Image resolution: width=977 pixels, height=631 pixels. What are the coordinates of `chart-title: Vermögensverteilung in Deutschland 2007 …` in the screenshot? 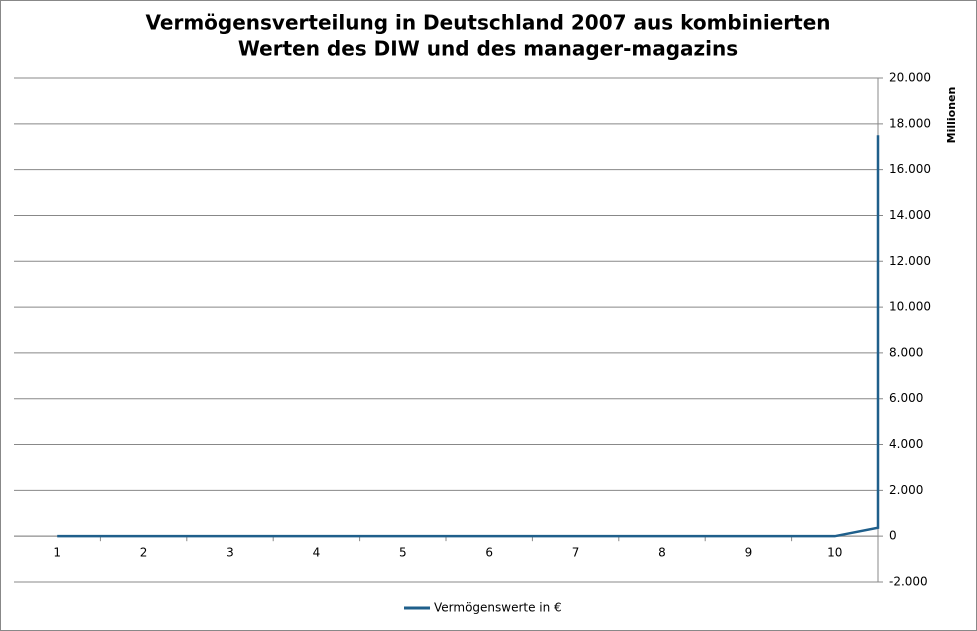 It's located at (488, 23).